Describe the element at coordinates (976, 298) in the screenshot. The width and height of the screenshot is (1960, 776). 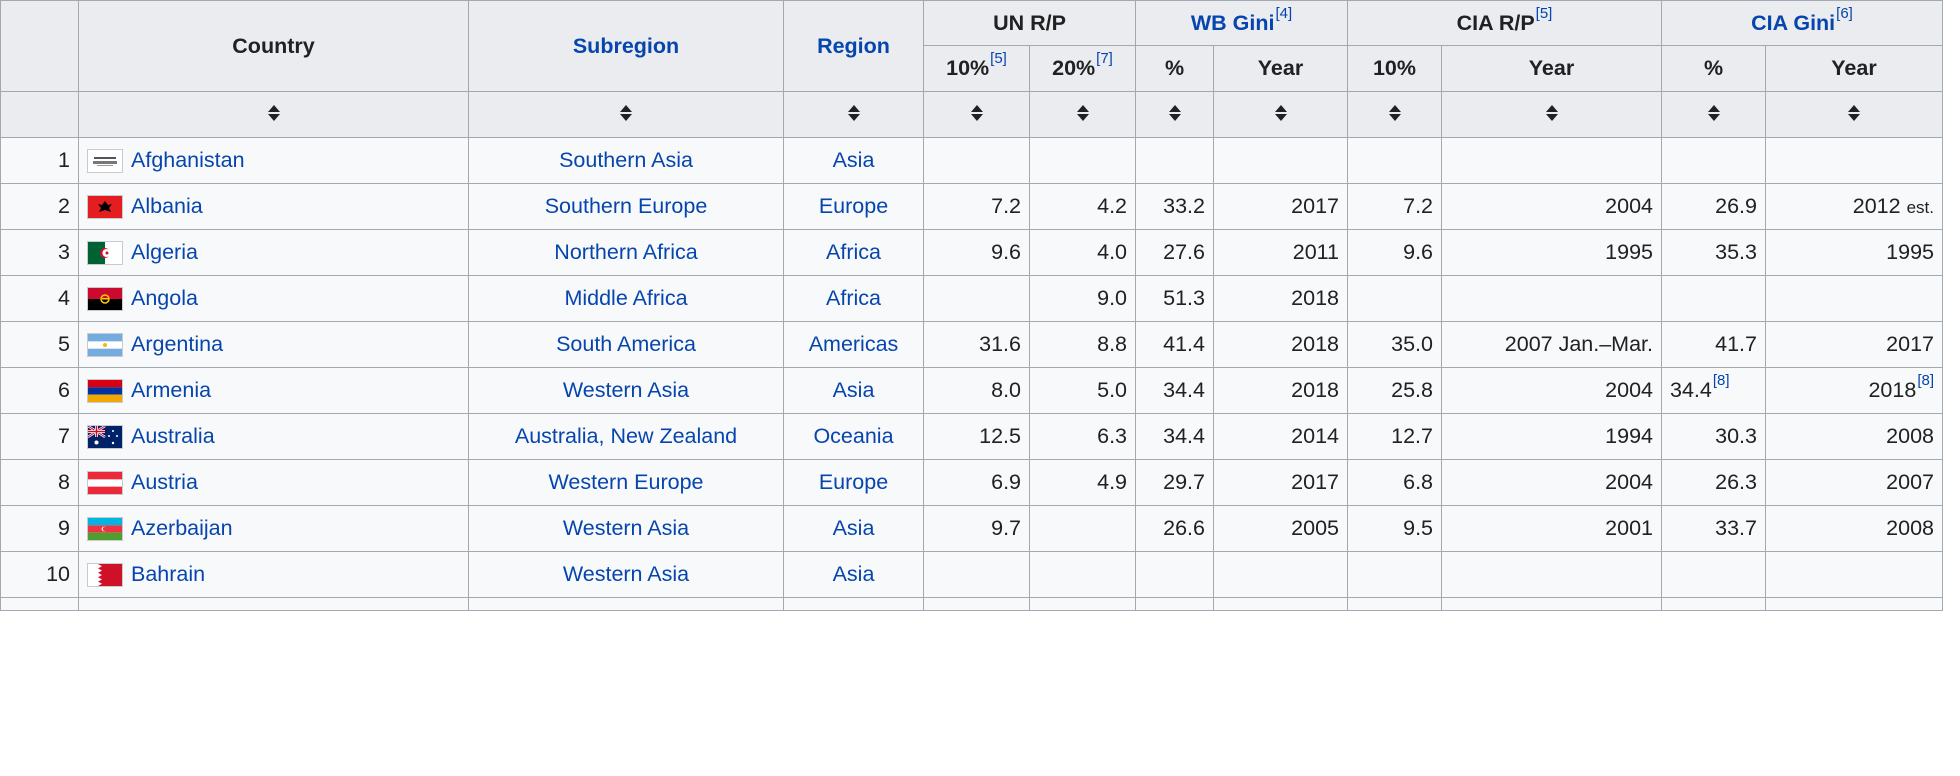
I see `un-10-cell` at that location.